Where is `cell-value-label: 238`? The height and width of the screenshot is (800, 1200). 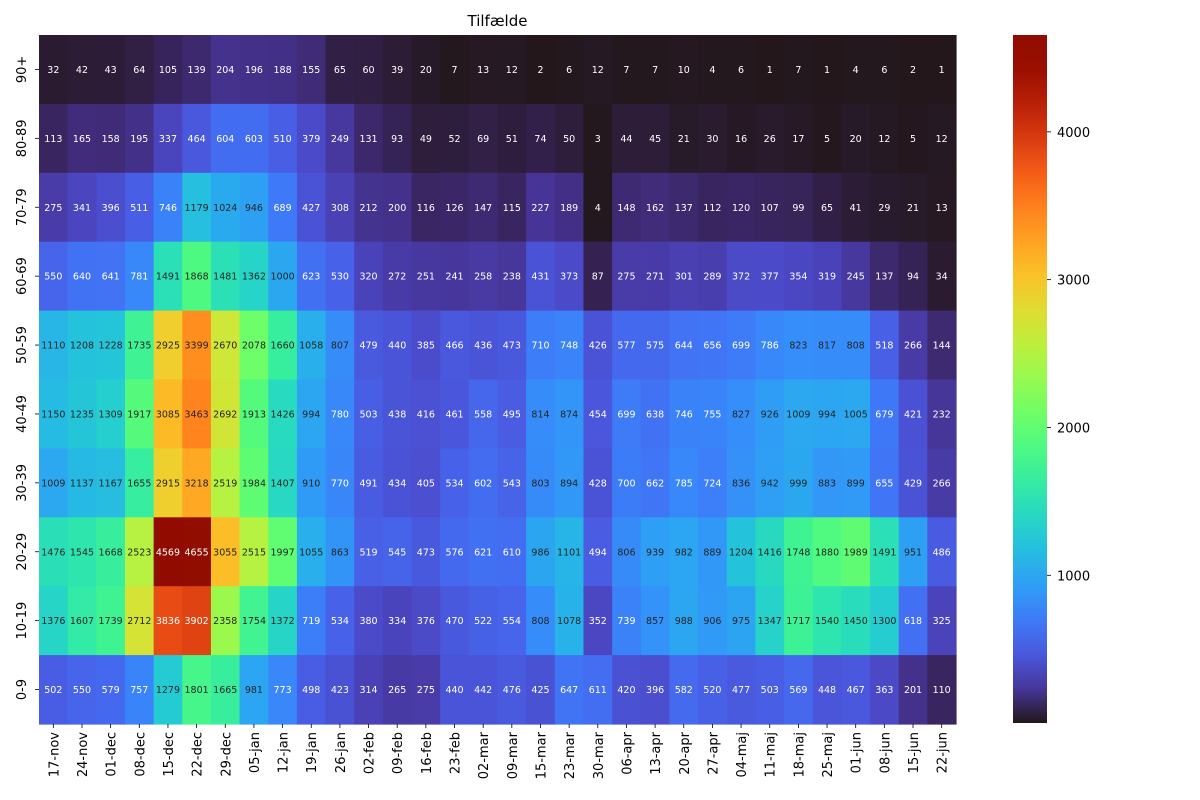 cell-value-label: 238 is located at coordinates (512, 277).